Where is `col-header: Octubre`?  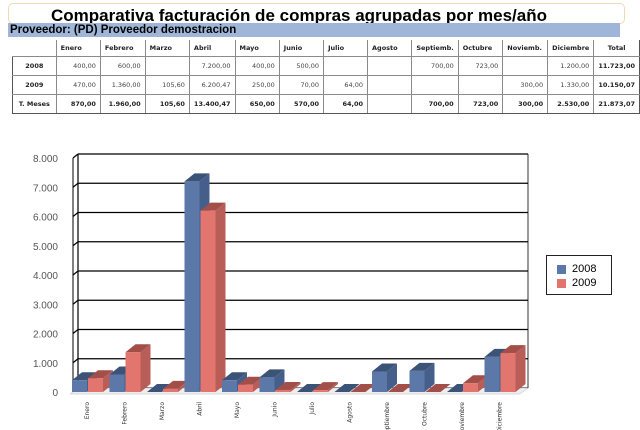
col-header: Octubre is located at coordinates (480, 48).